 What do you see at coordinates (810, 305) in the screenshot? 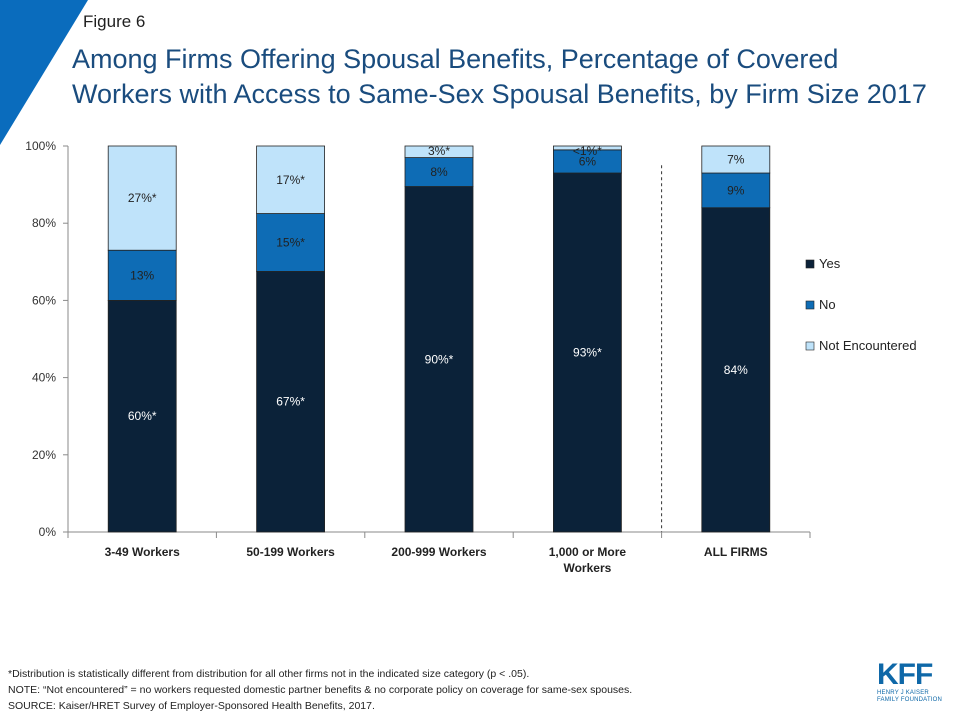
I see `legend-swatch-no` at bounding box center [810, 305].